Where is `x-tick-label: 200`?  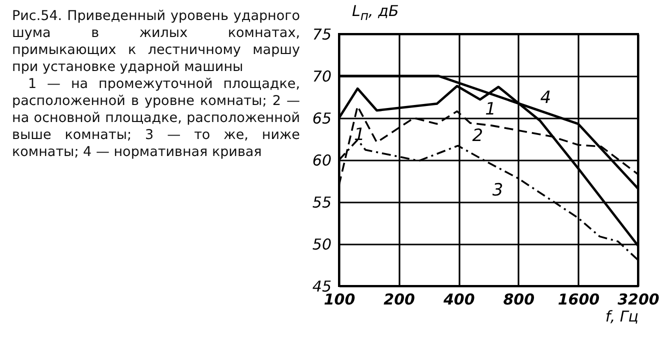 x-tick-label: 200 is located at coordinates (399, 299).